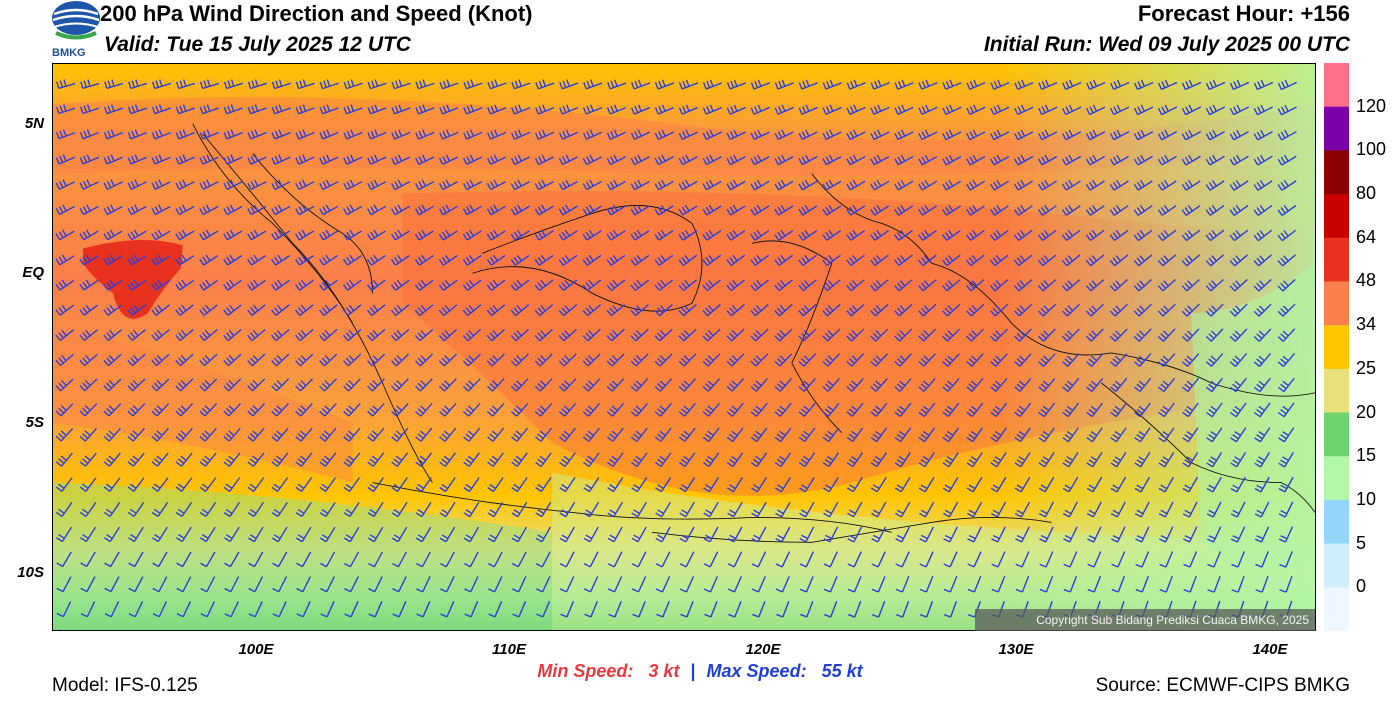 The width and height of the screenshot is (1400, 709). I want to click on colorbar-label: 34, so click(1366, 324).